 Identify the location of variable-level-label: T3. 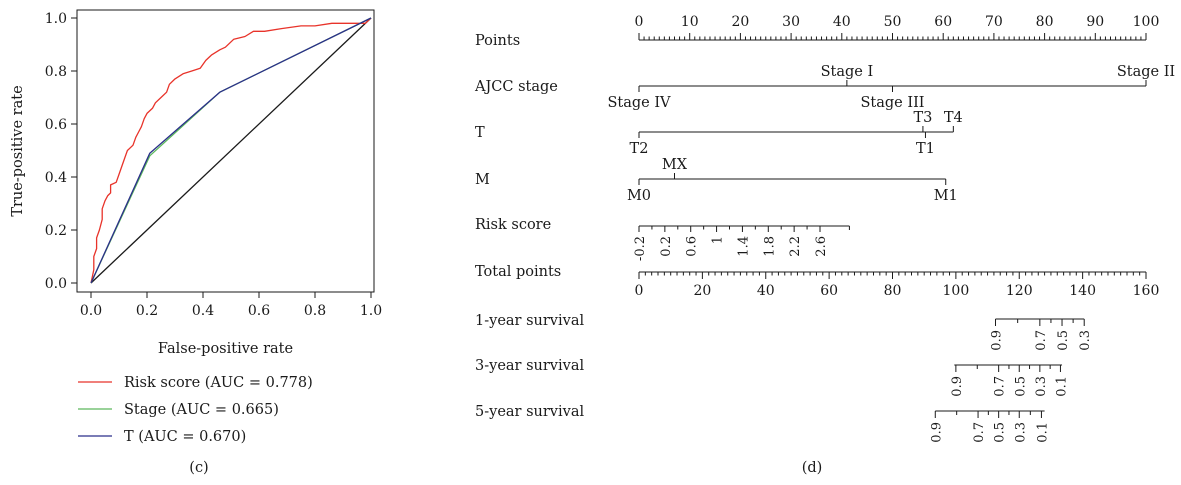
(922, 118).